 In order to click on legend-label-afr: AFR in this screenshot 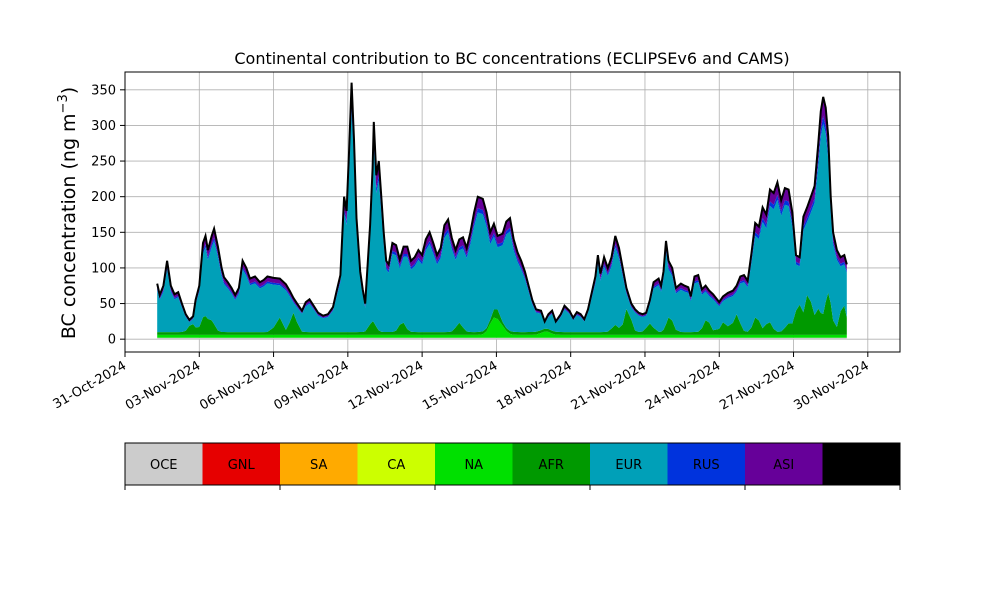, I will do `click(551, 465)`.